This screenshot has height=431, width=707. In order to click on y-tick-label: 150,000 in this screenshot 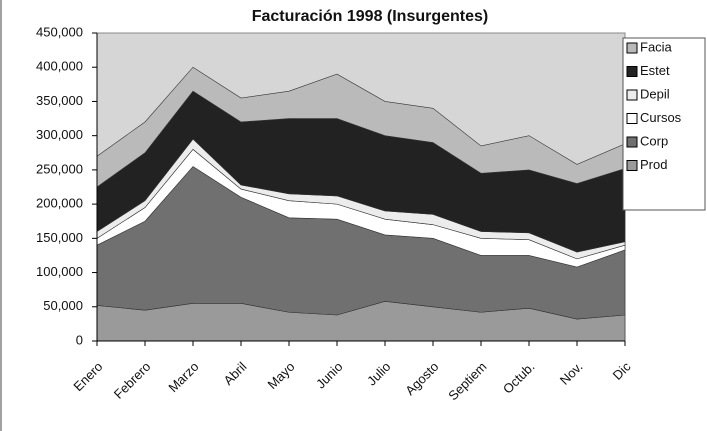, I will do `click(59, 237)`.